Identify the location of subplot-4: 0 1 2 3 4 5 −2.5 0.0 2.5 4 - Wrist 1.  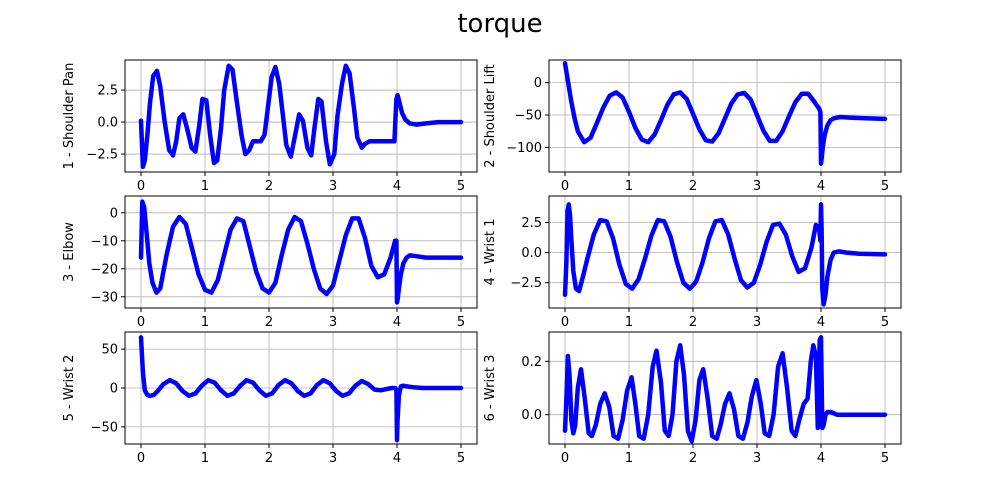
(692, 262).